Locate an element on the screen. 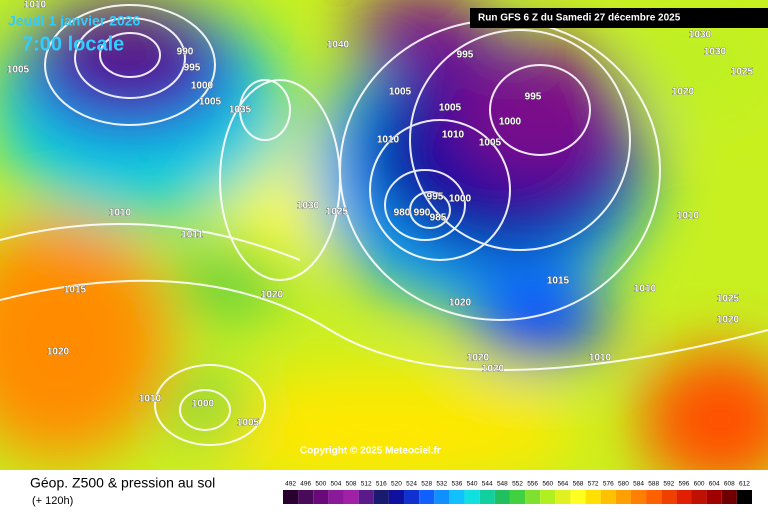  isobar-label: 1035 is located at coordinates (240, 110).